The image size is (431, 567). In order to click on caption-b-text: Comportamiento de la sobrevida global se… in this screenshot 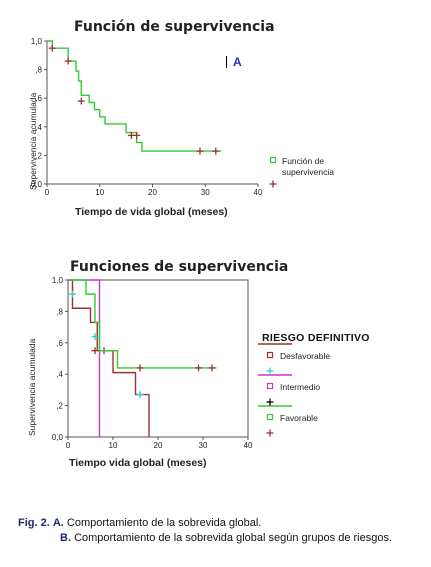, I will do `click(233, 538)`.